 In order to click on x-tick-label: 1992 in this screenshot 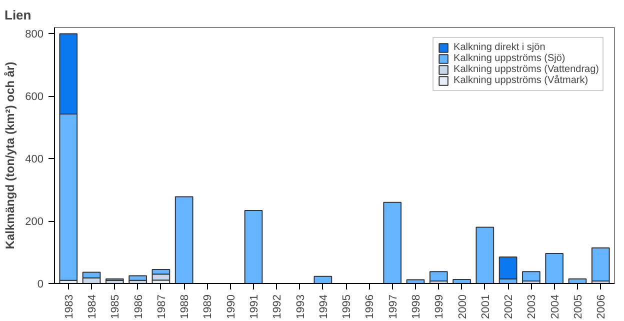, I will do `click(278, 306)`.